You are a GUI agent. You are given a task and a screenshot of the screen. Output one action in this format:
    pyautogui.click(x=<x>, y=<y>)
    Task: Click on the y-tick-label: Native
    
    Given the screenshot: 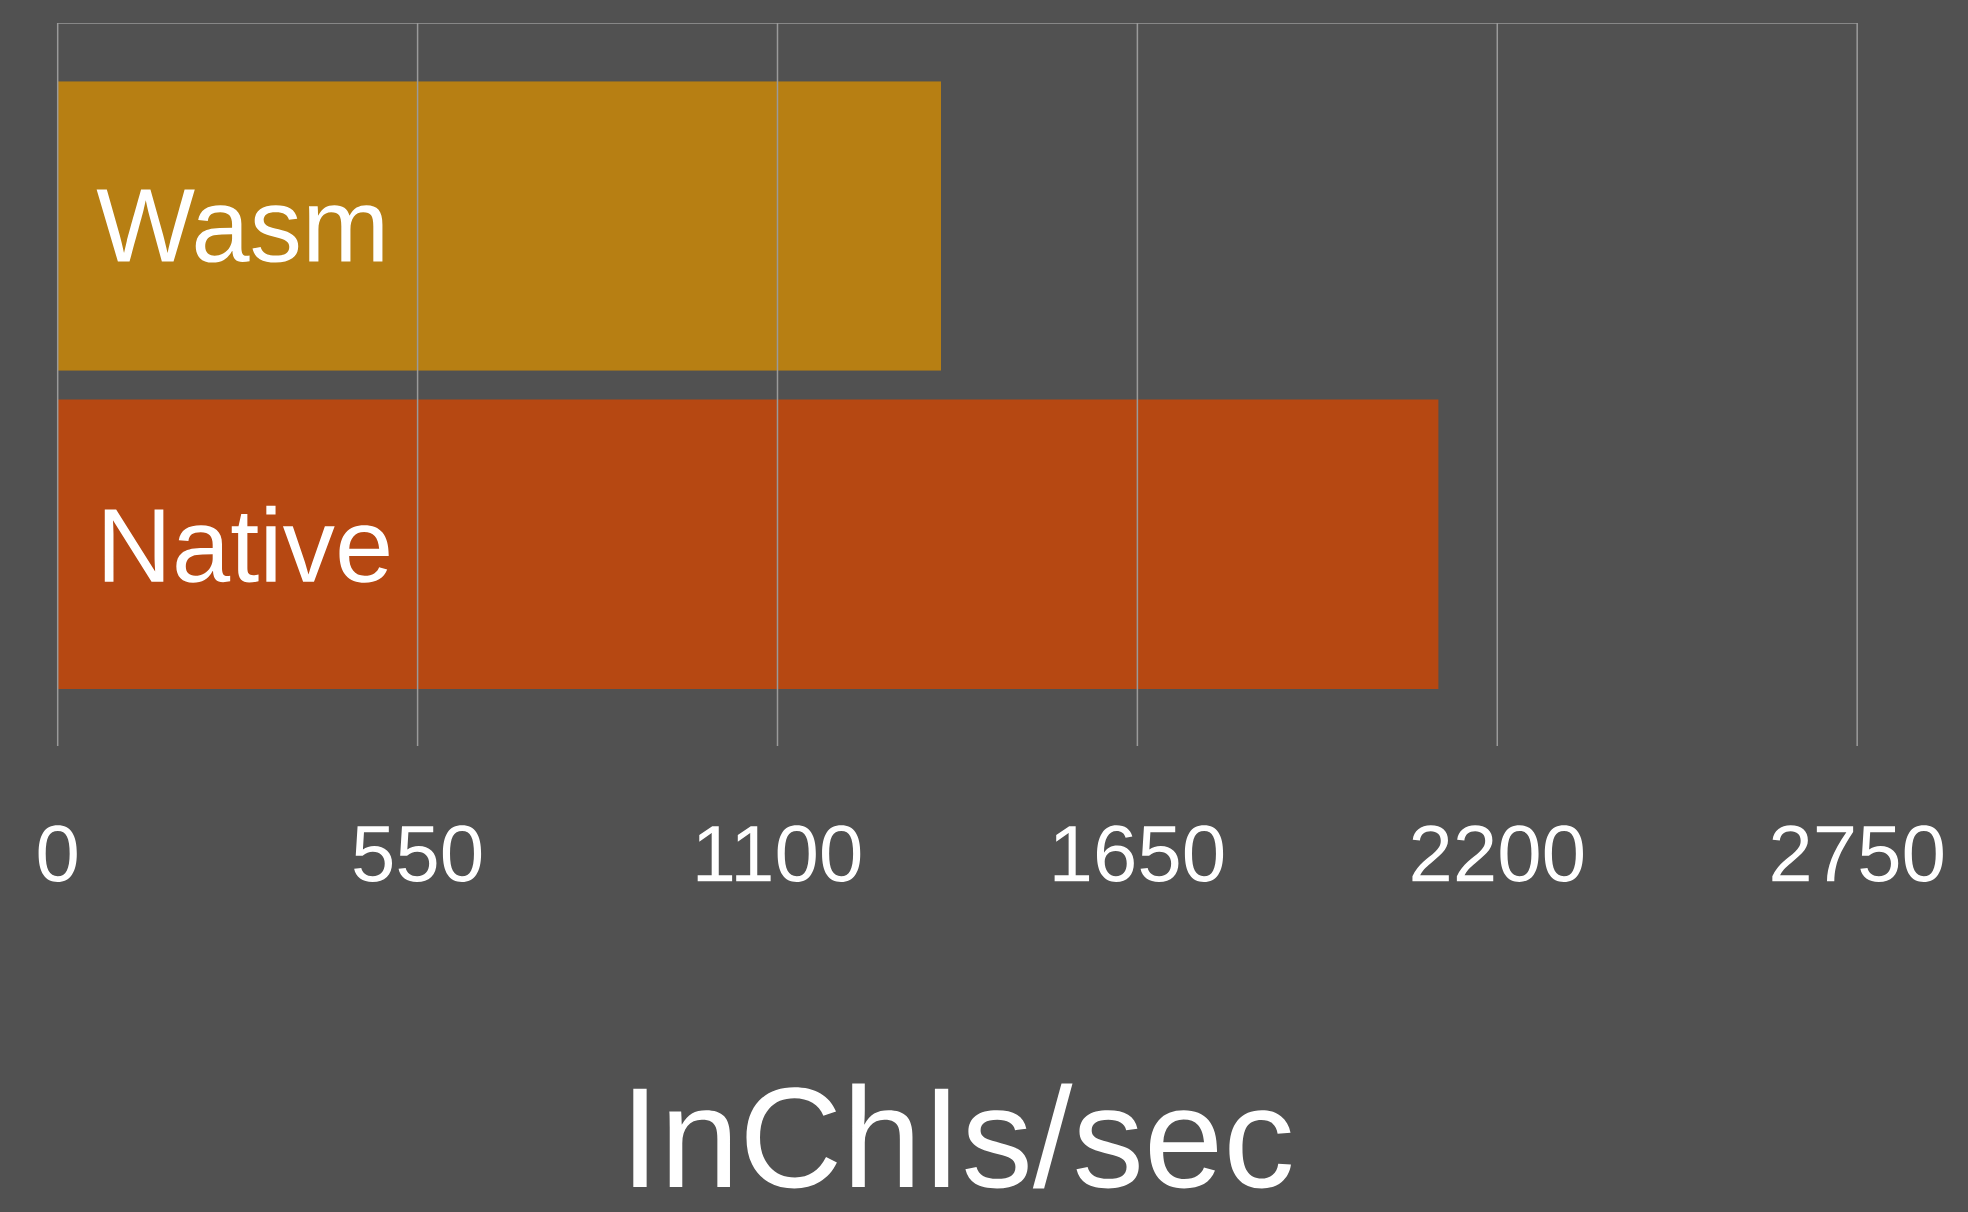 What is the action you would take?
    pyautogui.click(x=246, y=544)
    